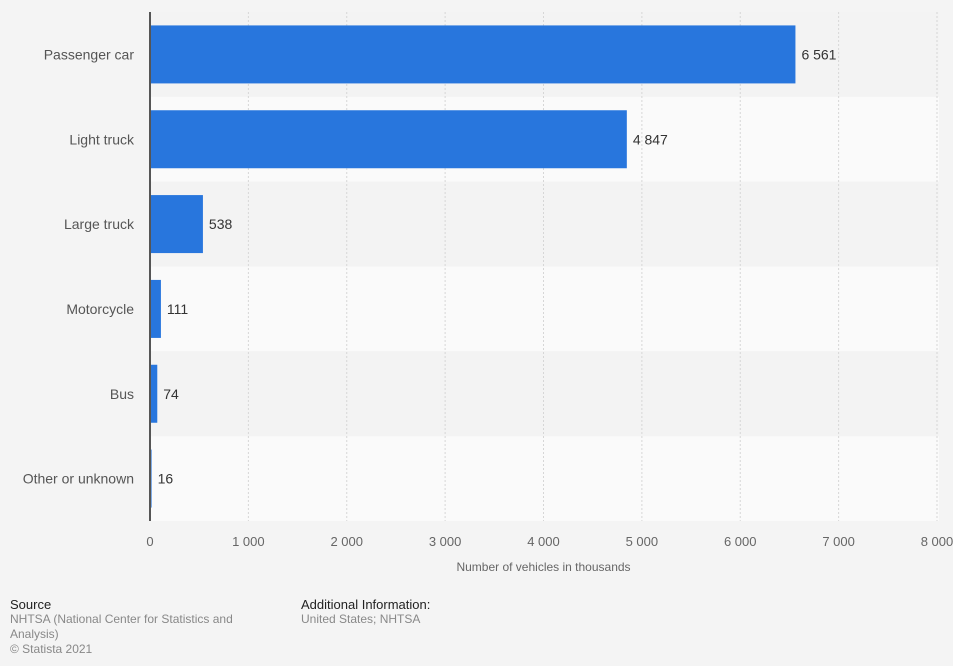  What do you see at coordinates (149, 541) in the screenshot?
I see `x-tick-label: 0` at bounding box center [149, 541].